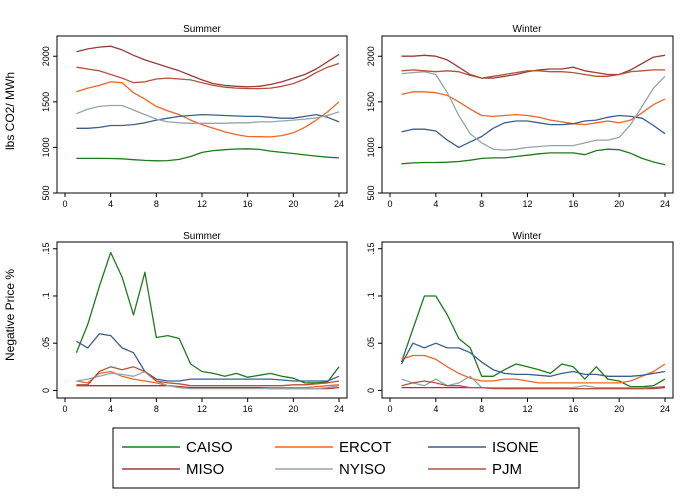  Describe the element at coordinates (365, 447) in the screenshot. I see `legend-label-ercot: ERCOT` at that location.